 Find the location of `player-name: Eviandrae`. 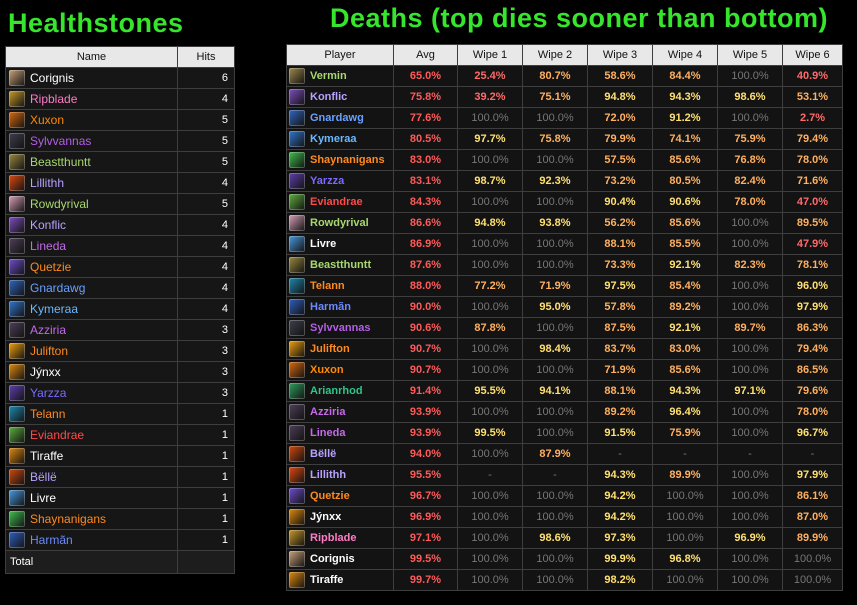

player-name: Eviandrae is located at coordinates (336, 202).